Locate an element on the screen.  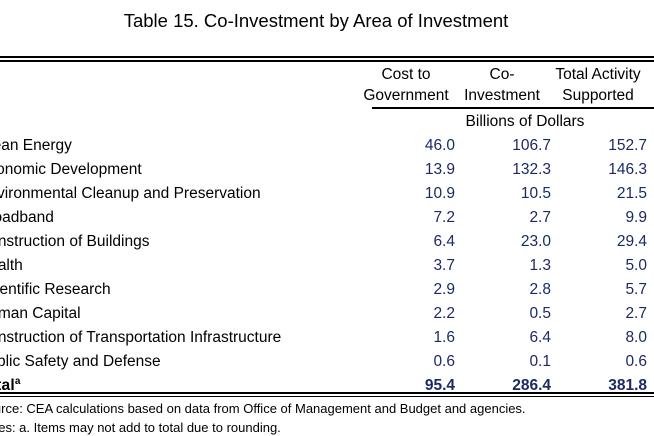
cell-co-investment: 6.4 is located at coordinates (540, 337).